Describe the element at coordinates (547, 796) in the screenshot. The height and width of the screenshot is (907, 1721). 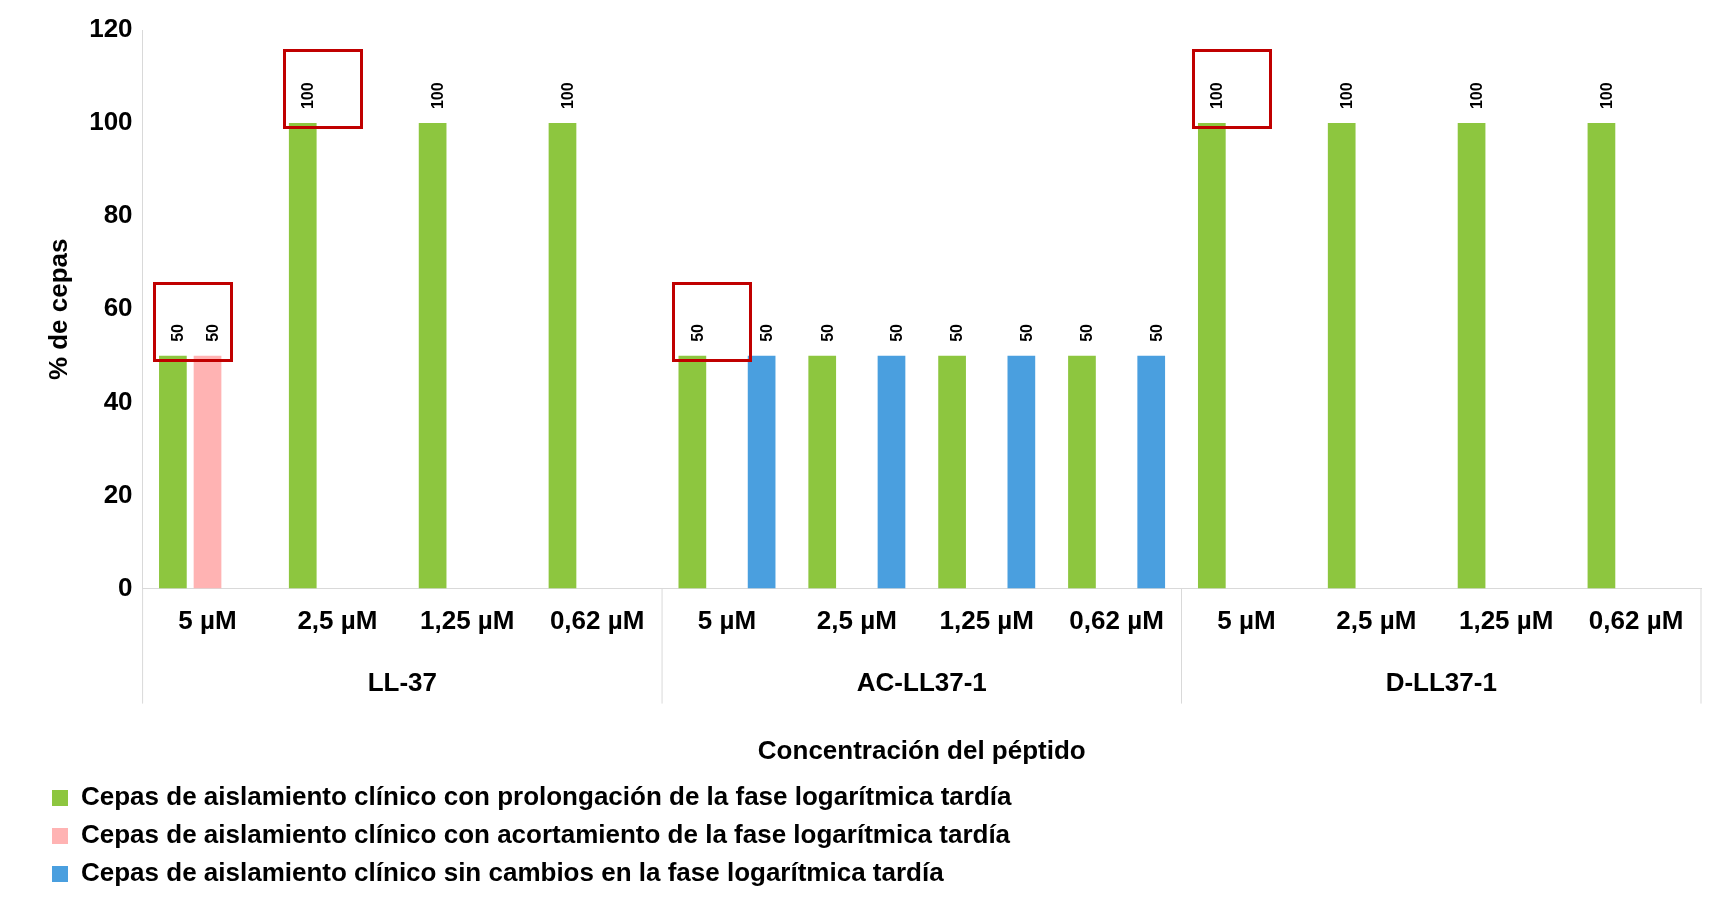
I see `legend-label: Cepas de aislamiento clínico con prolongación de la fase logarítmica tardía` at that location.